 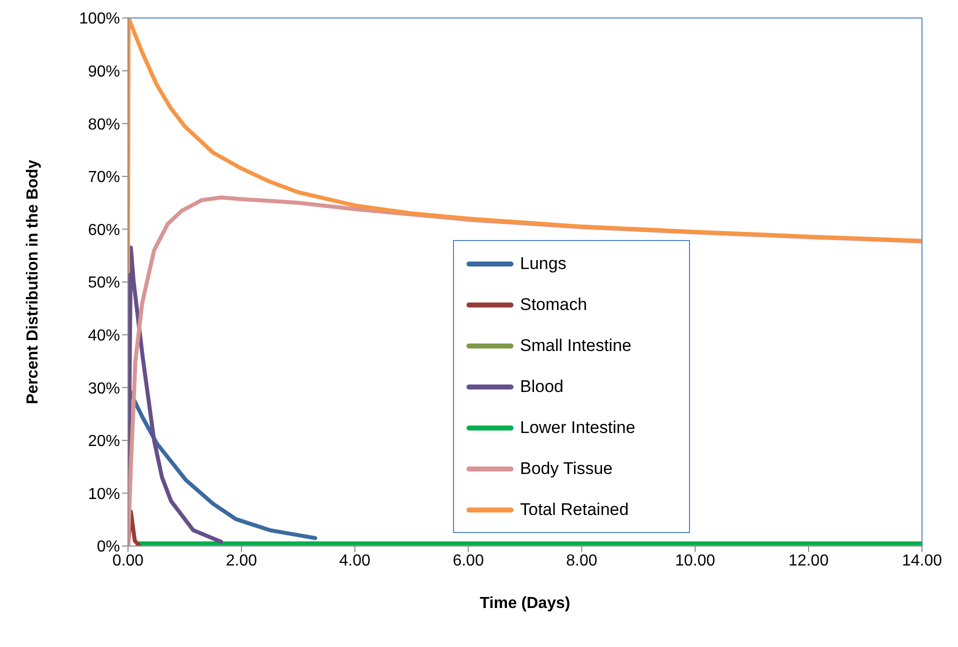 What do you see at coordinates (808, 561) in the screenshot?
I see `x-tick-label: 12.00` at bounding box center [808, 561].